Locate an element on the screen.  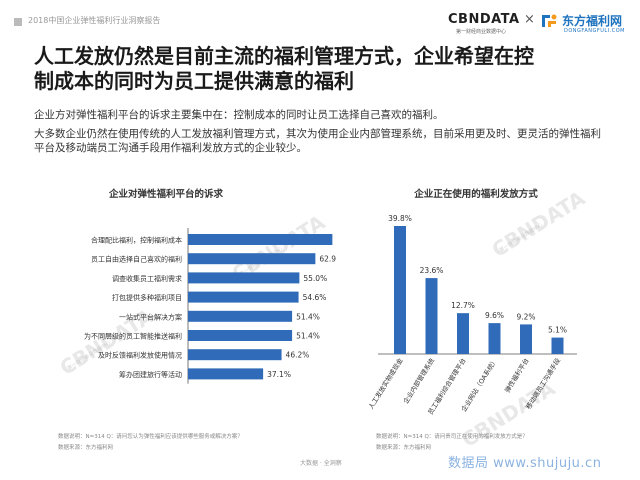
footer-center-text: 大数据 · 全洞察 is located at coordinates (321, 463).